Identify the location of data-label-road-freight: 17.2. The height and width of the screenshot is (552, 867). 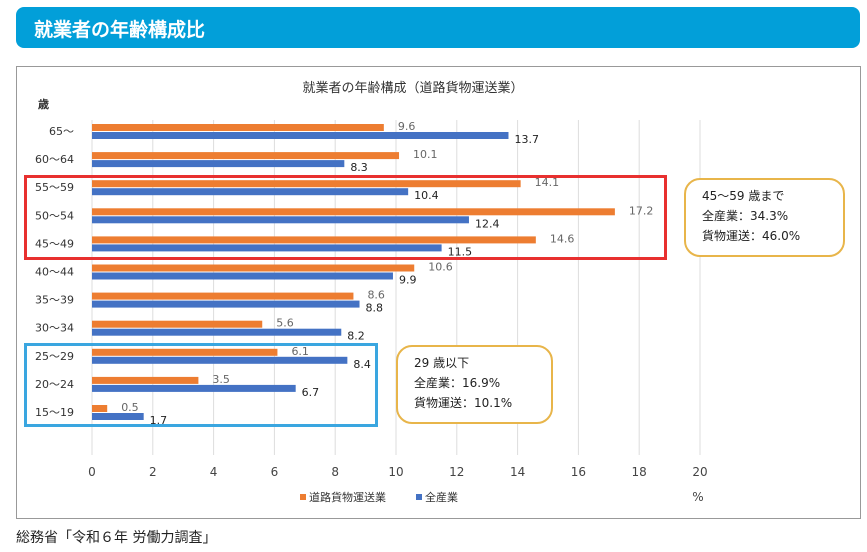
(641, 210).